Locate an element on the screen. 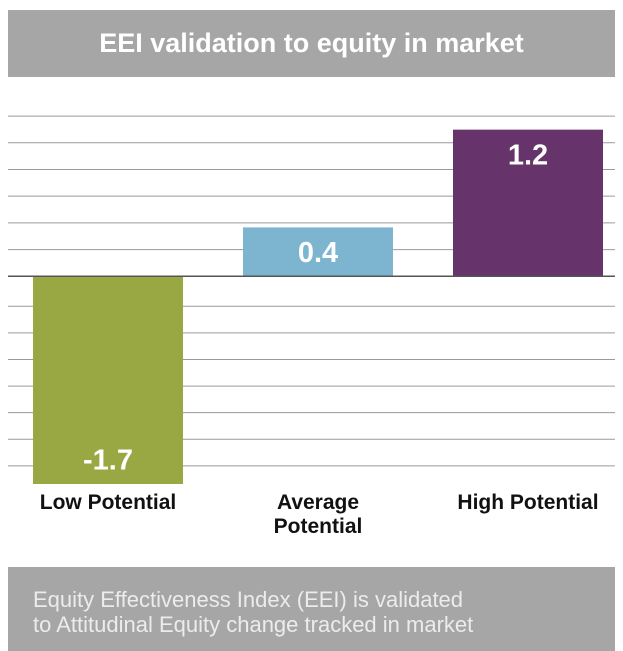 The width and height of the screenshot is (623, 651). value-label: 1.2 is located at coordinates (528, 155).